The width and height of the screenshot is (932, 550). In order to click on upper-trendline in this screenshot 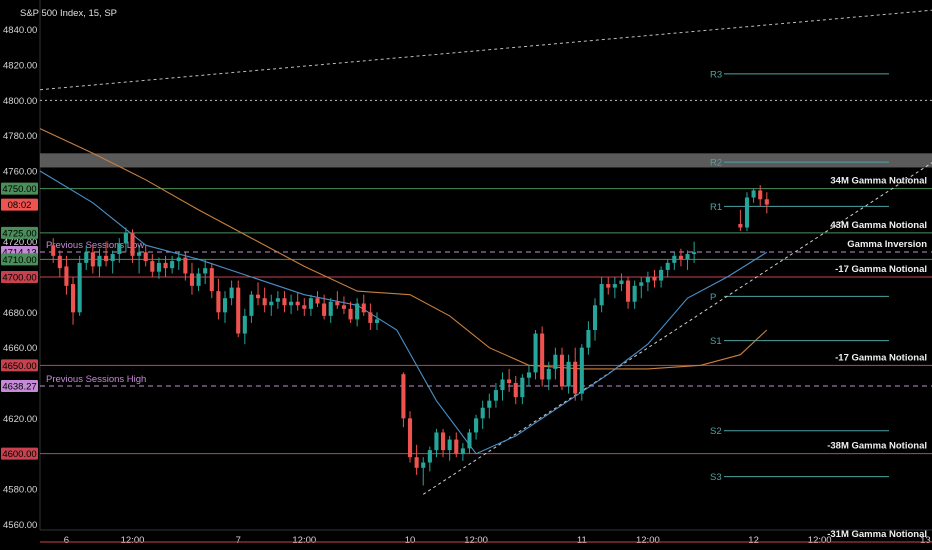, I will do `click(485, 50)`.